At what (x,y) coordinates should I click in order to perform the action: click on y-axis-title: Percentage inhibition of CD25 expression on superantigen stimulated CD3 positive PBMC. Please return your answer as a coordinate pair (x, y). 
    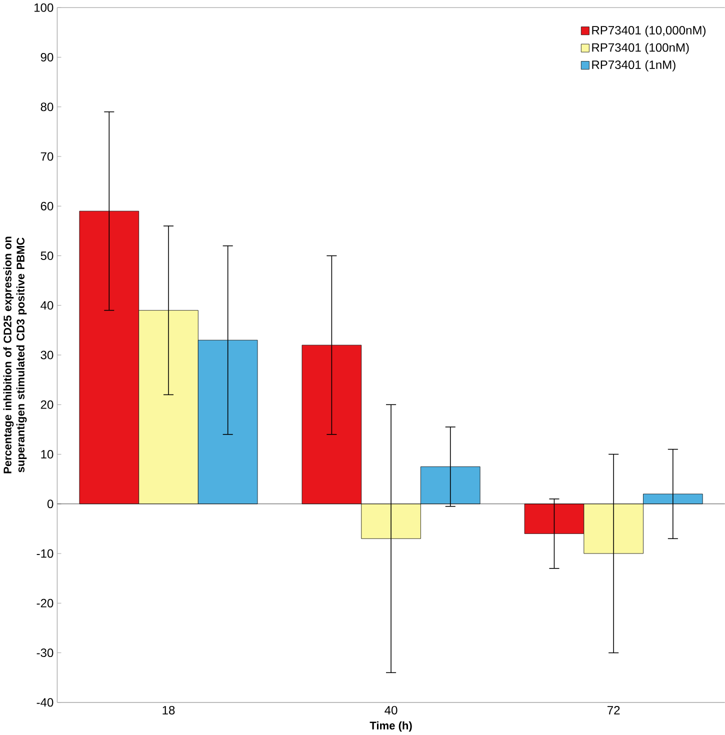
    Looking at the image, I should click on (15, 355).